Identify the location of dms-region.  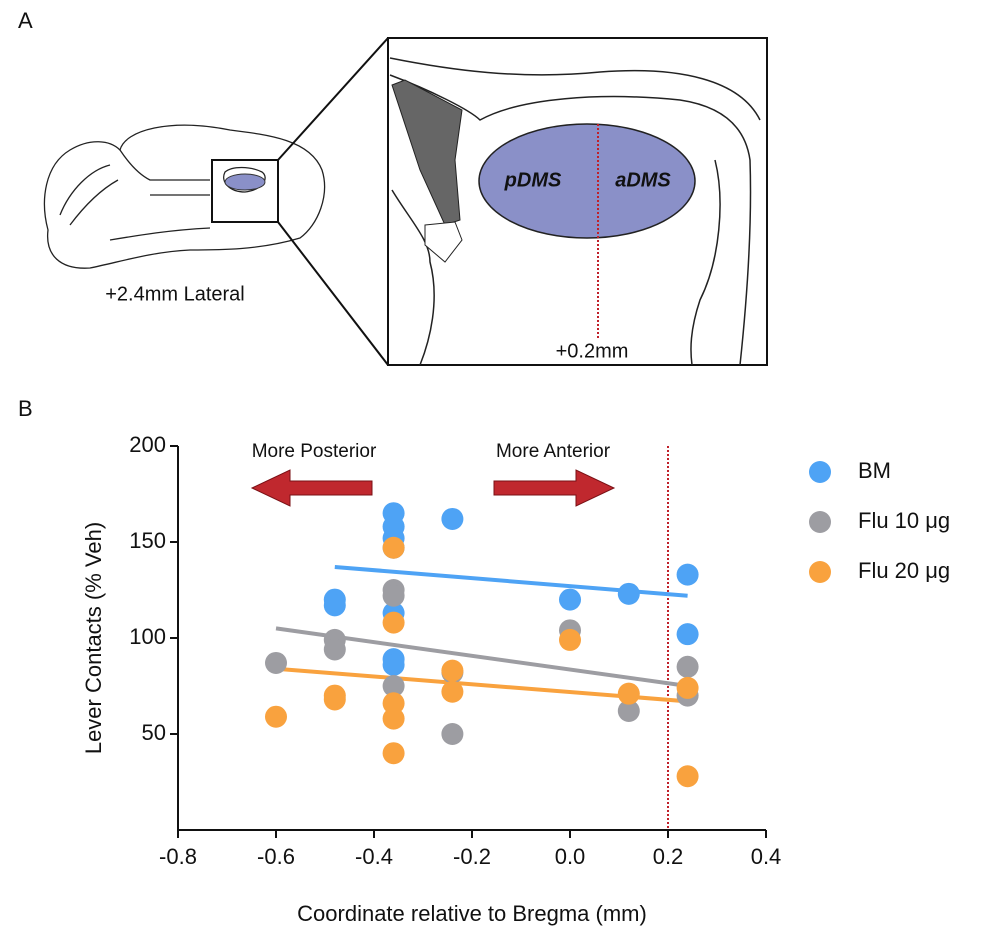
(587, 181).